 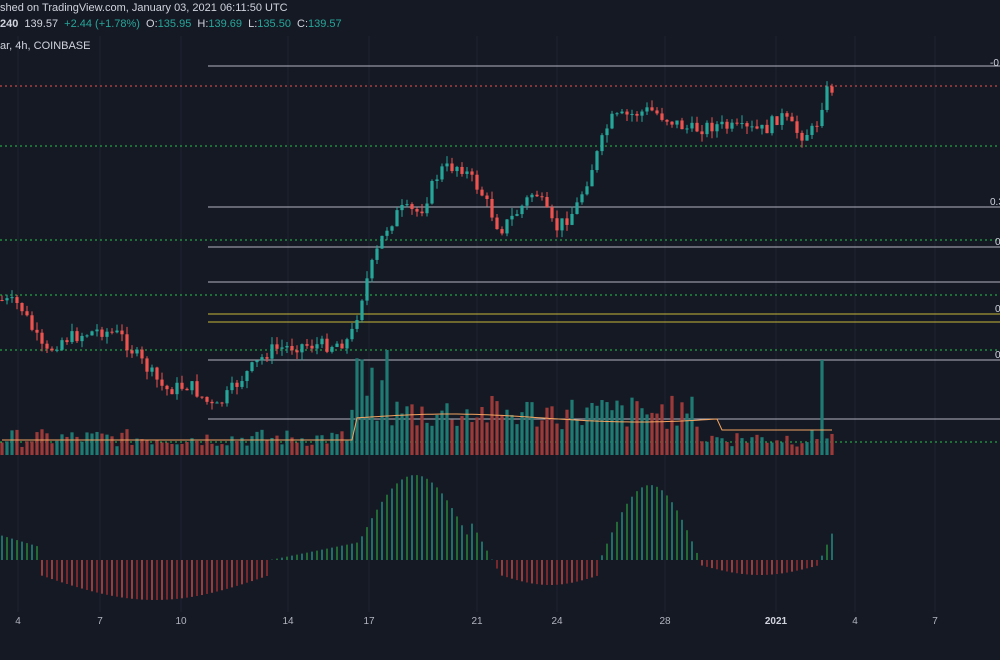 What do you see at coordinates (102, 24) in the screenshot?
I see `change-value: +2.44 (+1.78%)` at bounding box center [102, 24].